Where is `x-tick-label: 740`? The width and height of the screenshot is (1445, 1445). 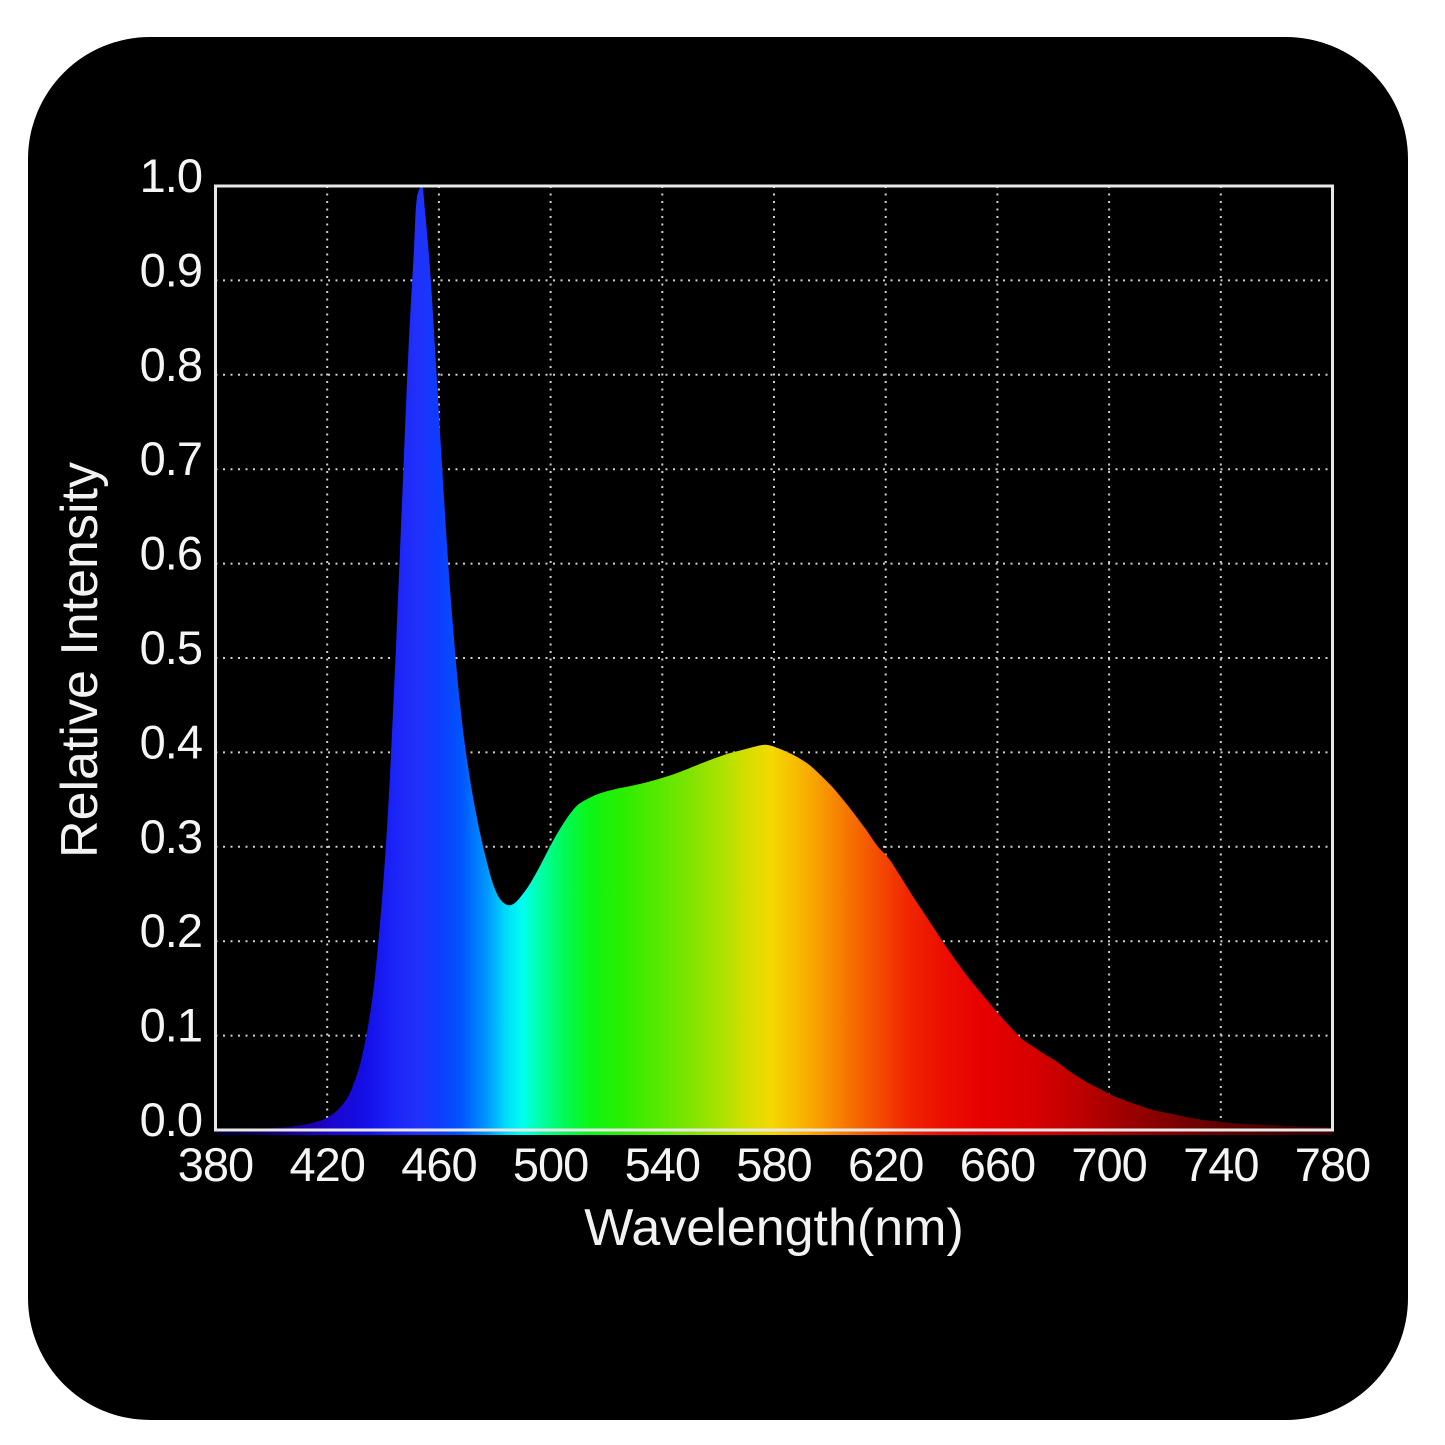
x-tick-label: 740 is located at coordinates (1220, 1164).